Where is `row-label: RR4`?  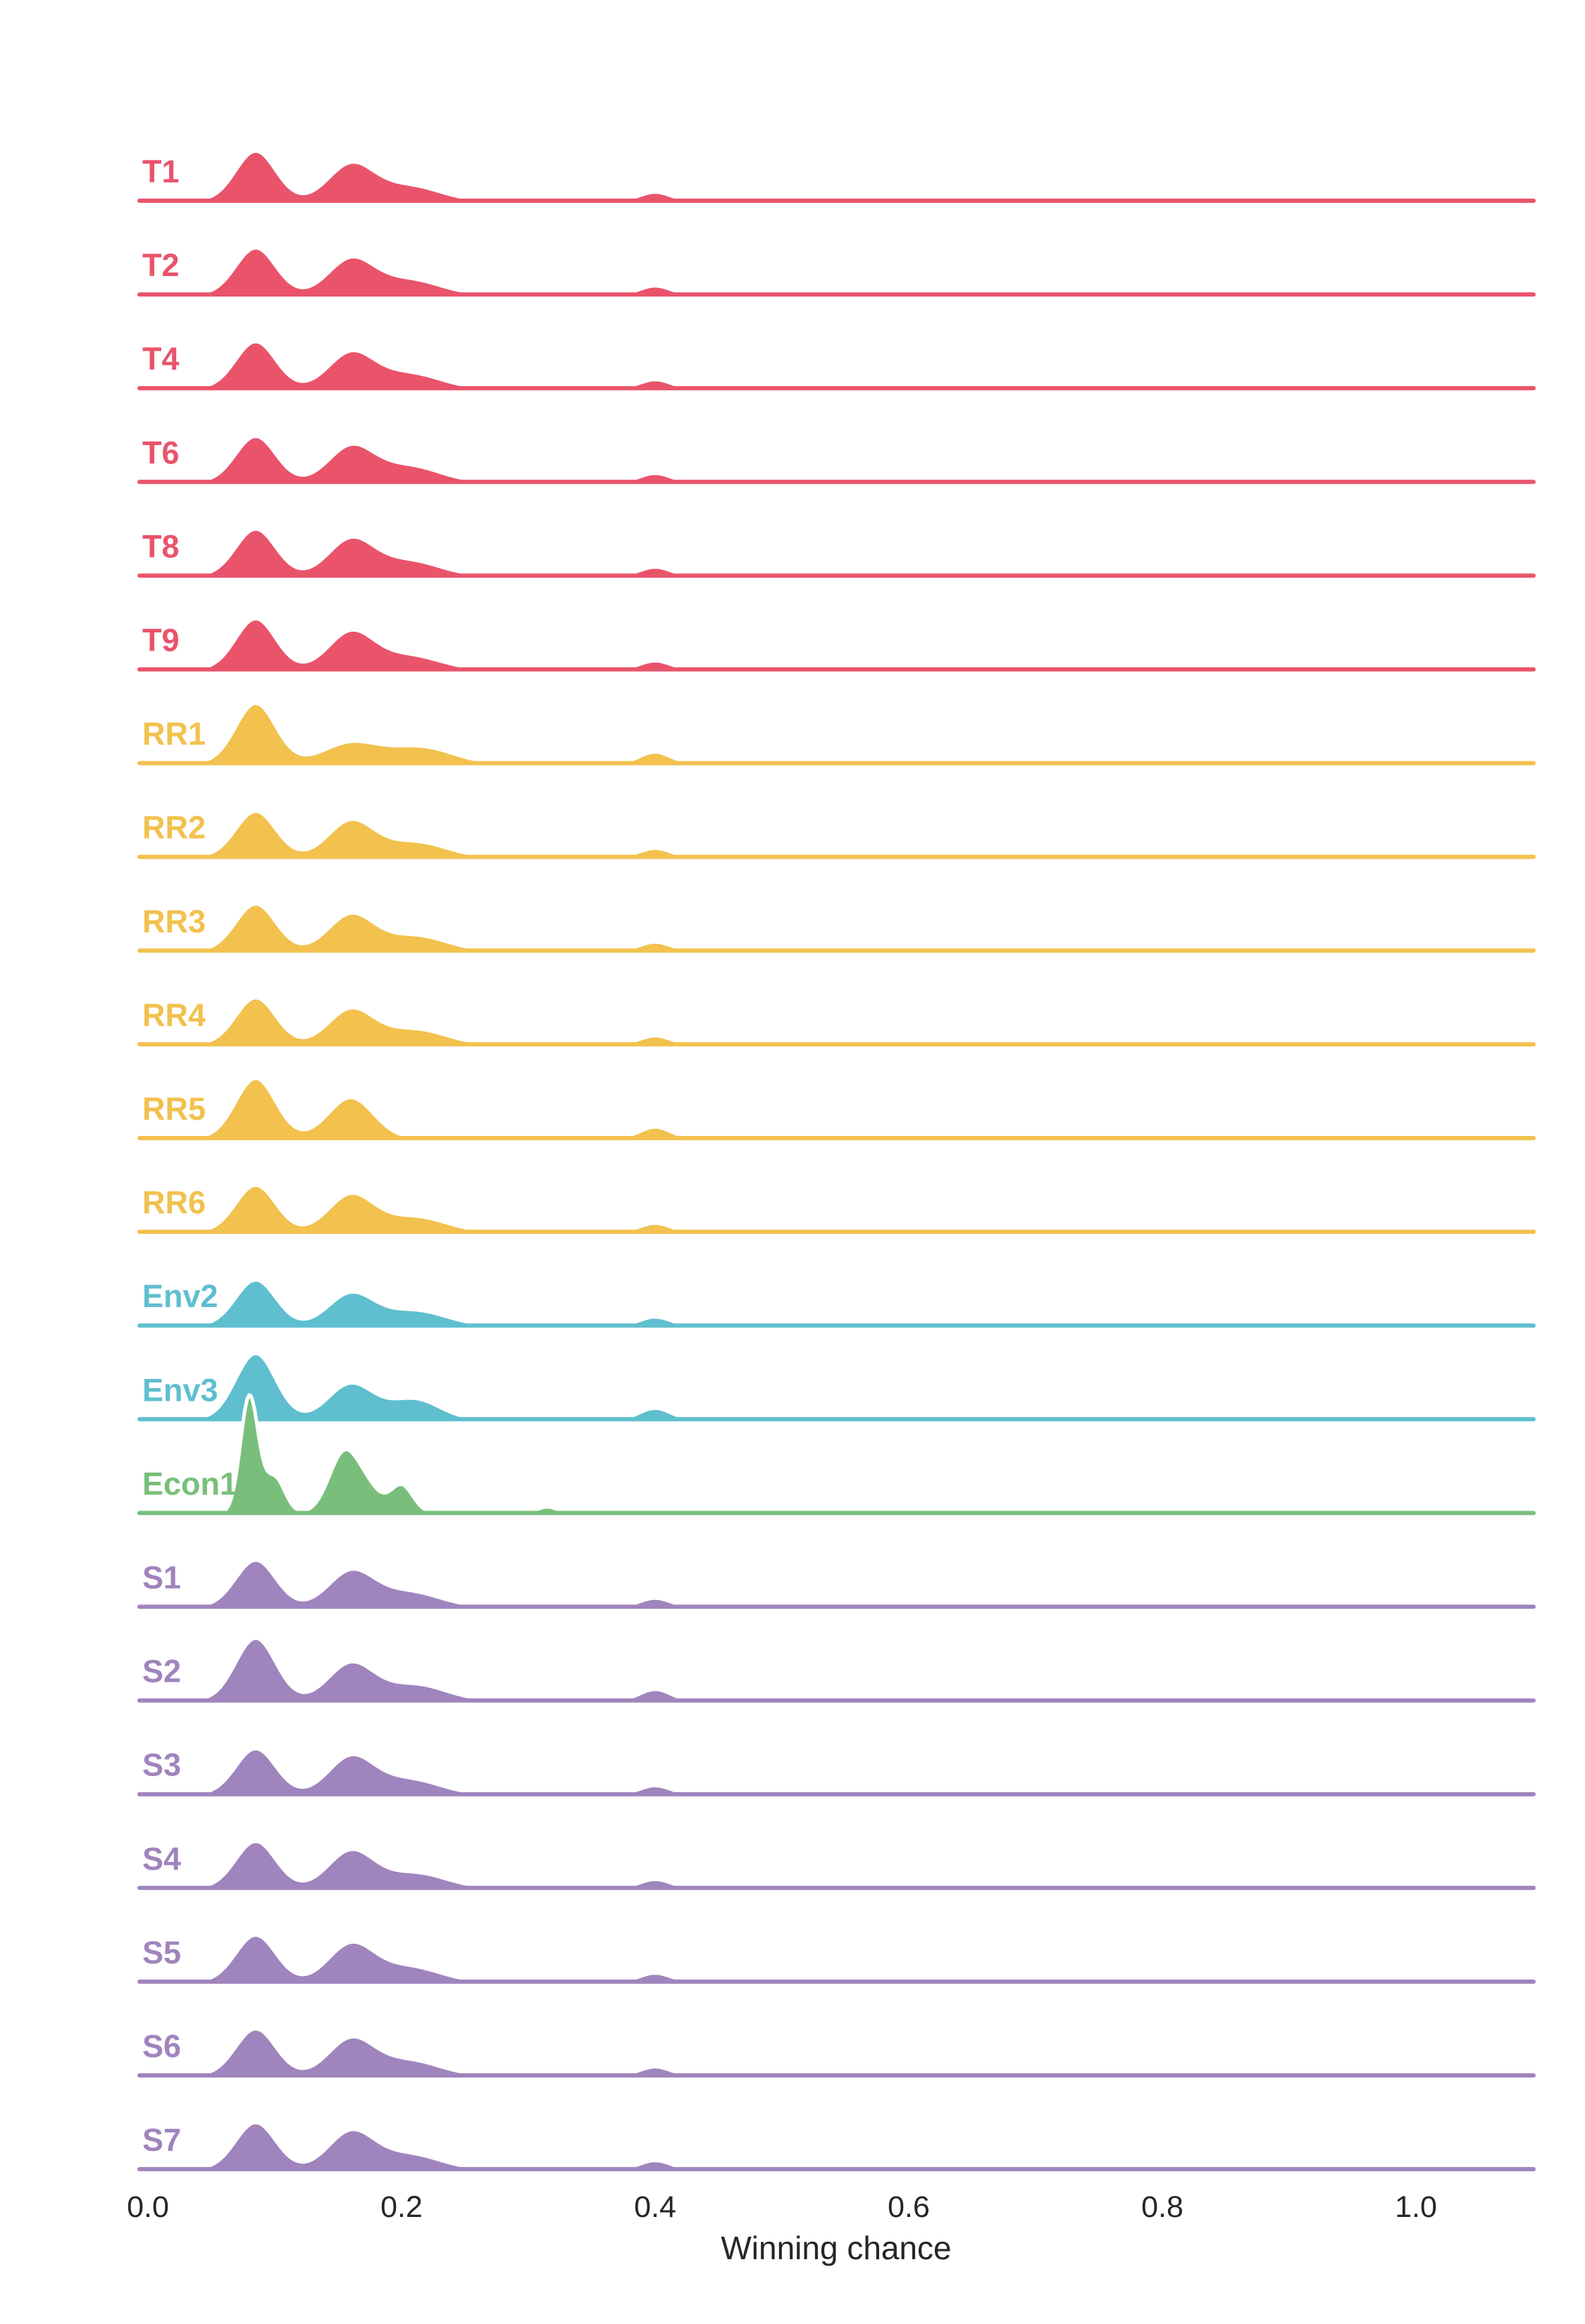 row-label: RR4 is located at coordinates (174, 1015).